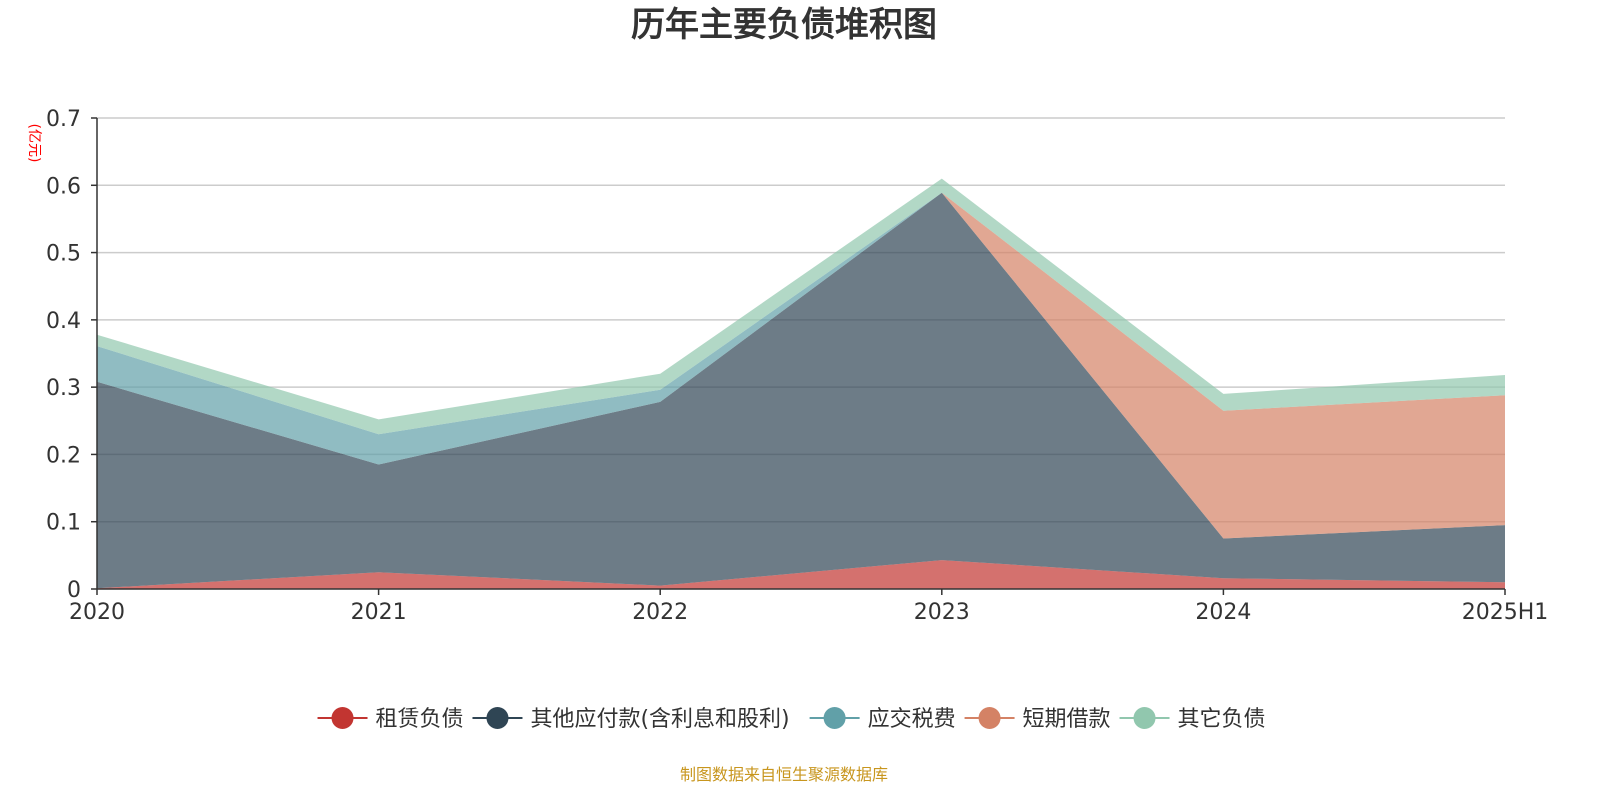 This screenshot has width=1600, height=800. Describe the element at coordinates (63, 321) in the screenshot. I see `y-tick-label: 0.4` at that location.